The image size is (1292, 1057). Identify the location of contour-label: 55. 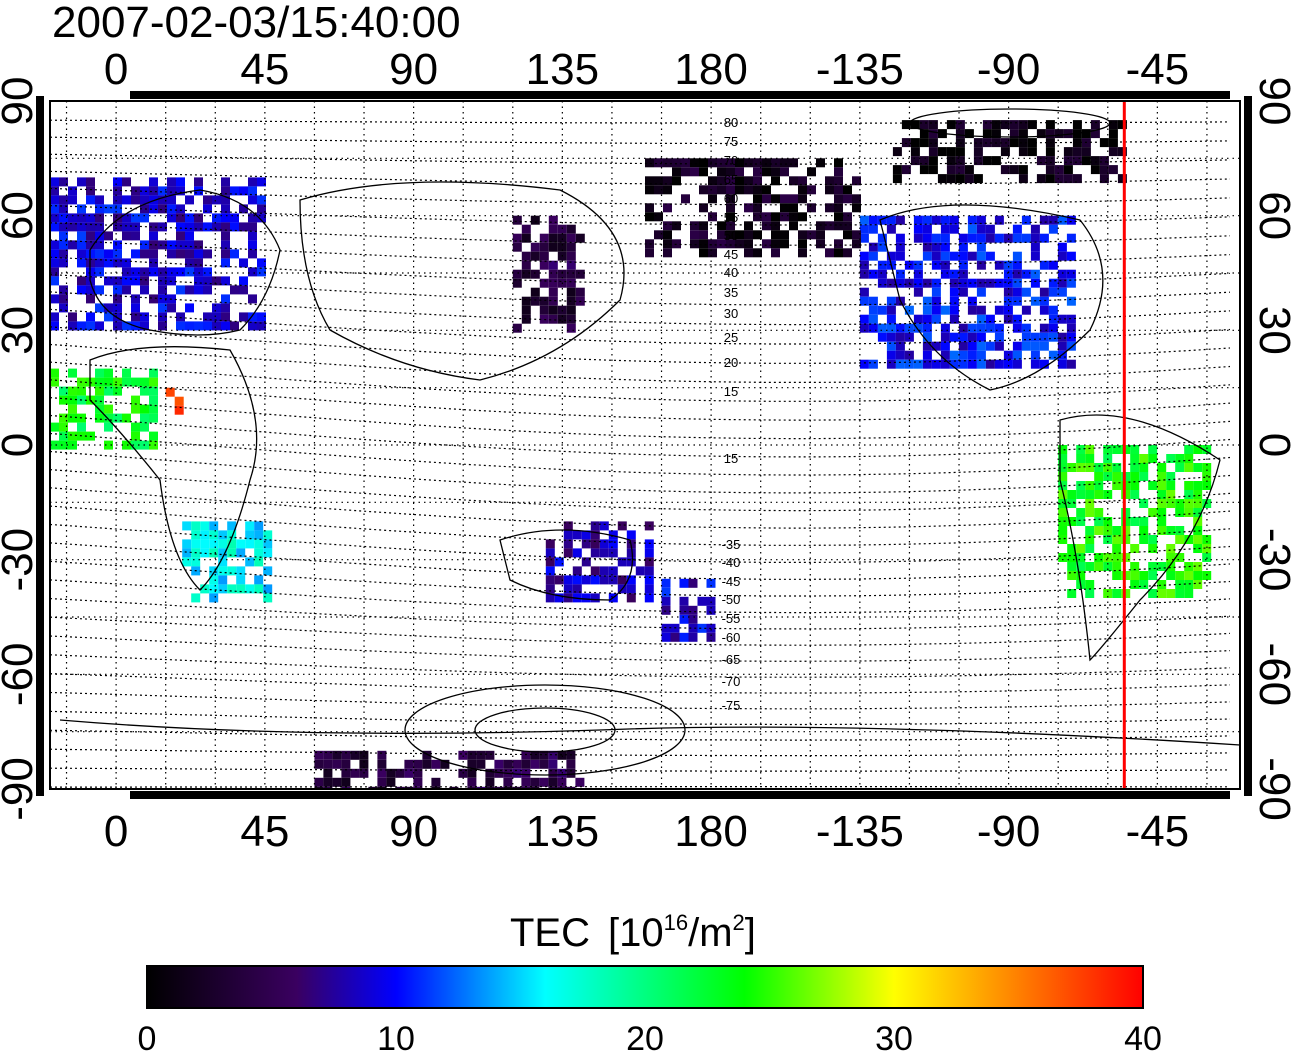
(731, 217).